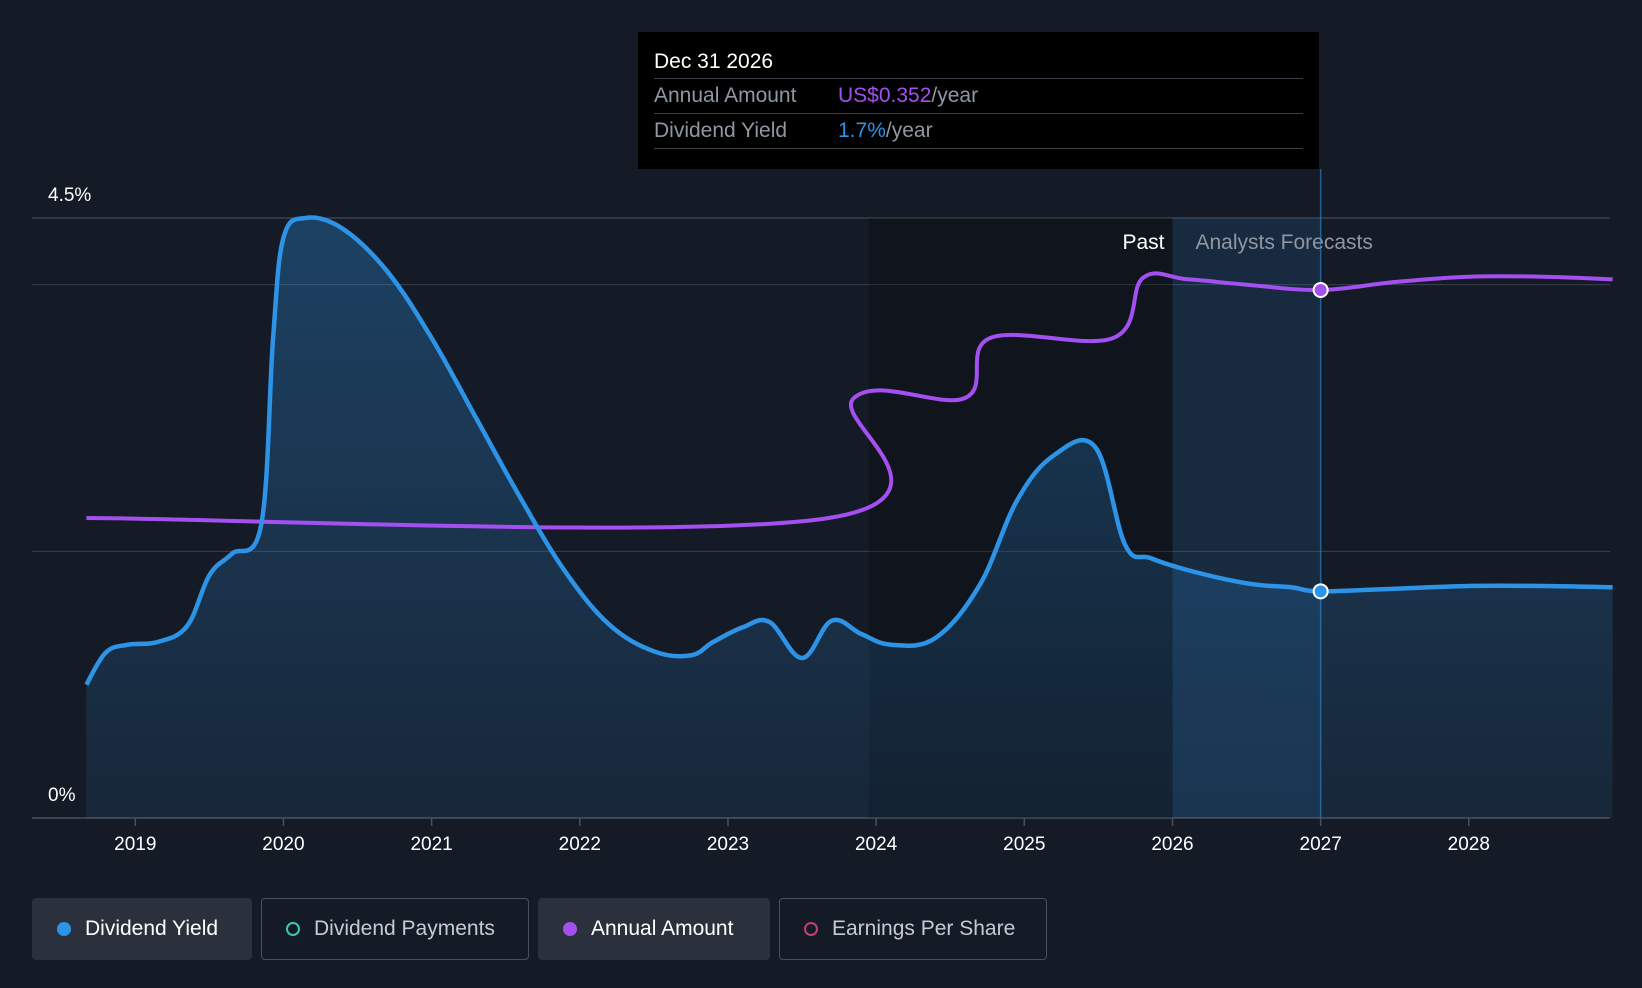 This screenshot has height=988, width=1642. Describe the element at coordinates (862, 130) in the screenshot. I see `tooltip-value: 1.7%` at that location.